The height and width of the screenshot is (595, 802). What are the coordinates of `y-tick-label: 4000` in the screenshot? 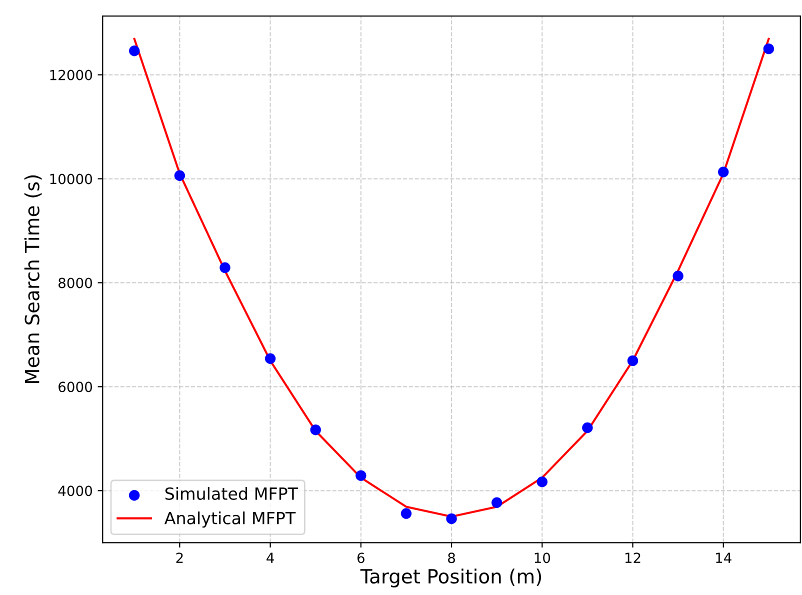 It's located at (75, 491).